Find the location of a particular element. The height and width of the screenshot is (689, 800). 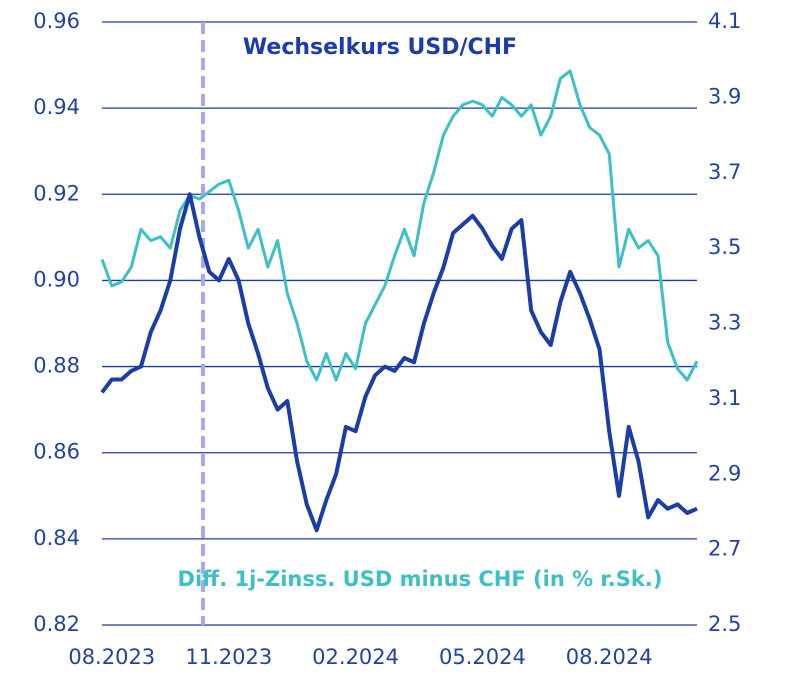

y2-tick-label: 3.7 is located at coordinates (724, 172).